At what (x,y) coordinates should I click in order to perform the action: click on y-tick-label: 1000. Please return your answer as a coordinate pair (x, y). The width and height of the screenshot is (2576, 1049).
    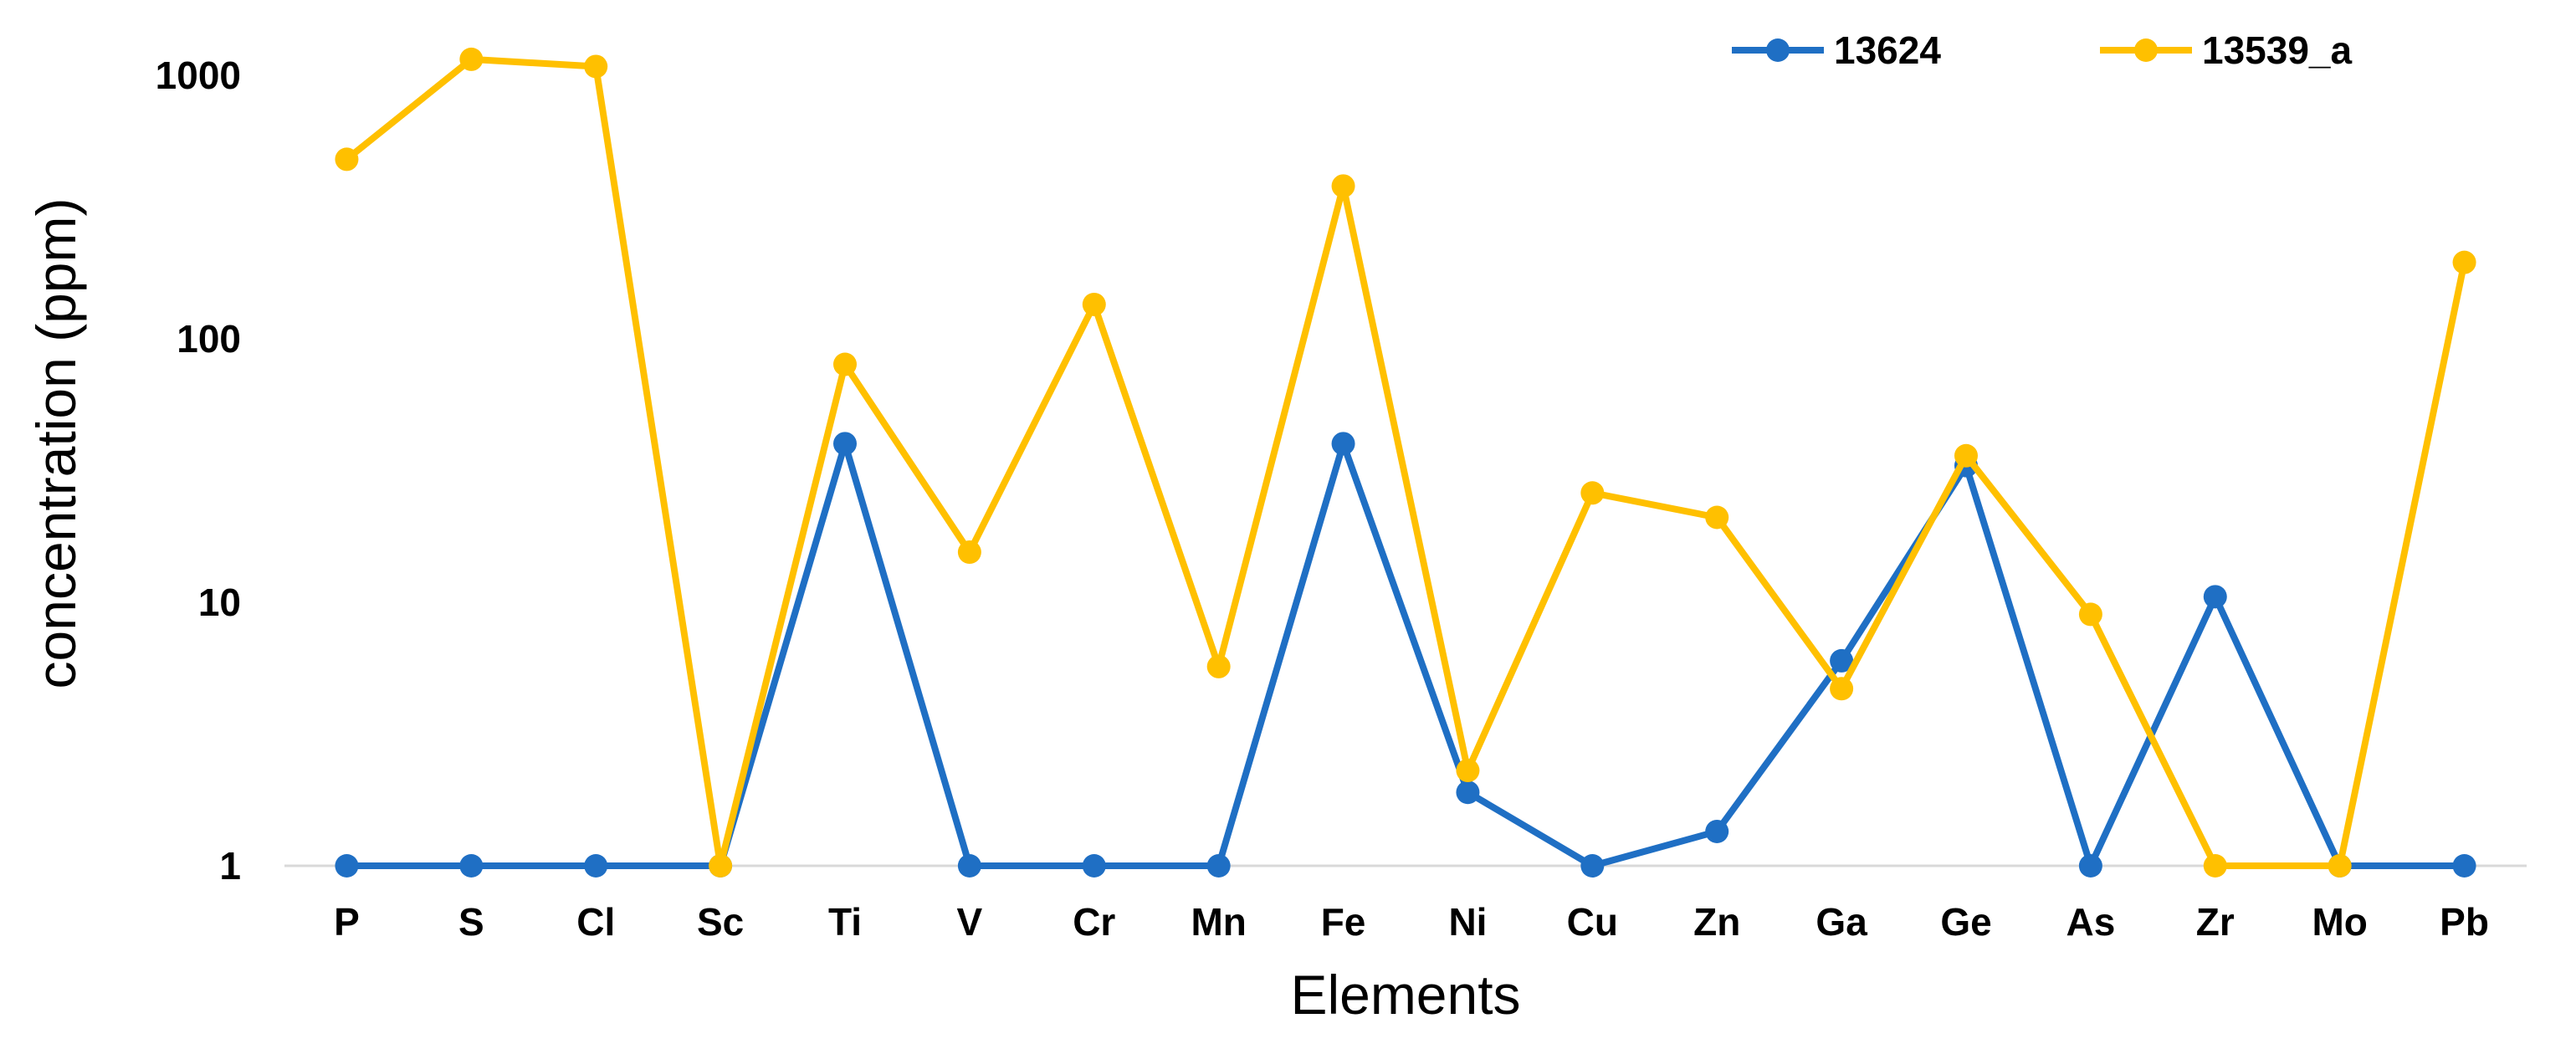
    Looking at the image, I should click on (199, 75).